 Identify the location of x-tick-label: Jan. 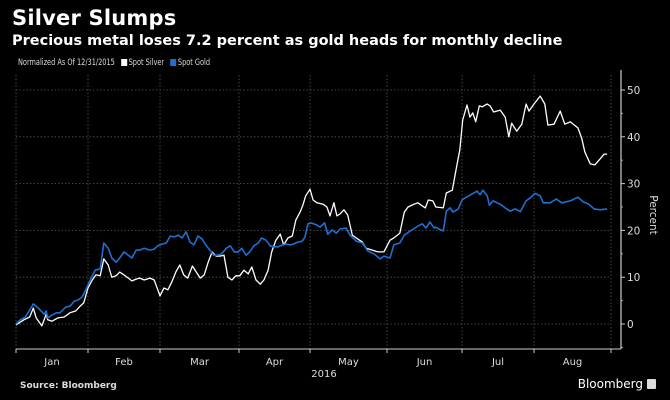
(51, 362).